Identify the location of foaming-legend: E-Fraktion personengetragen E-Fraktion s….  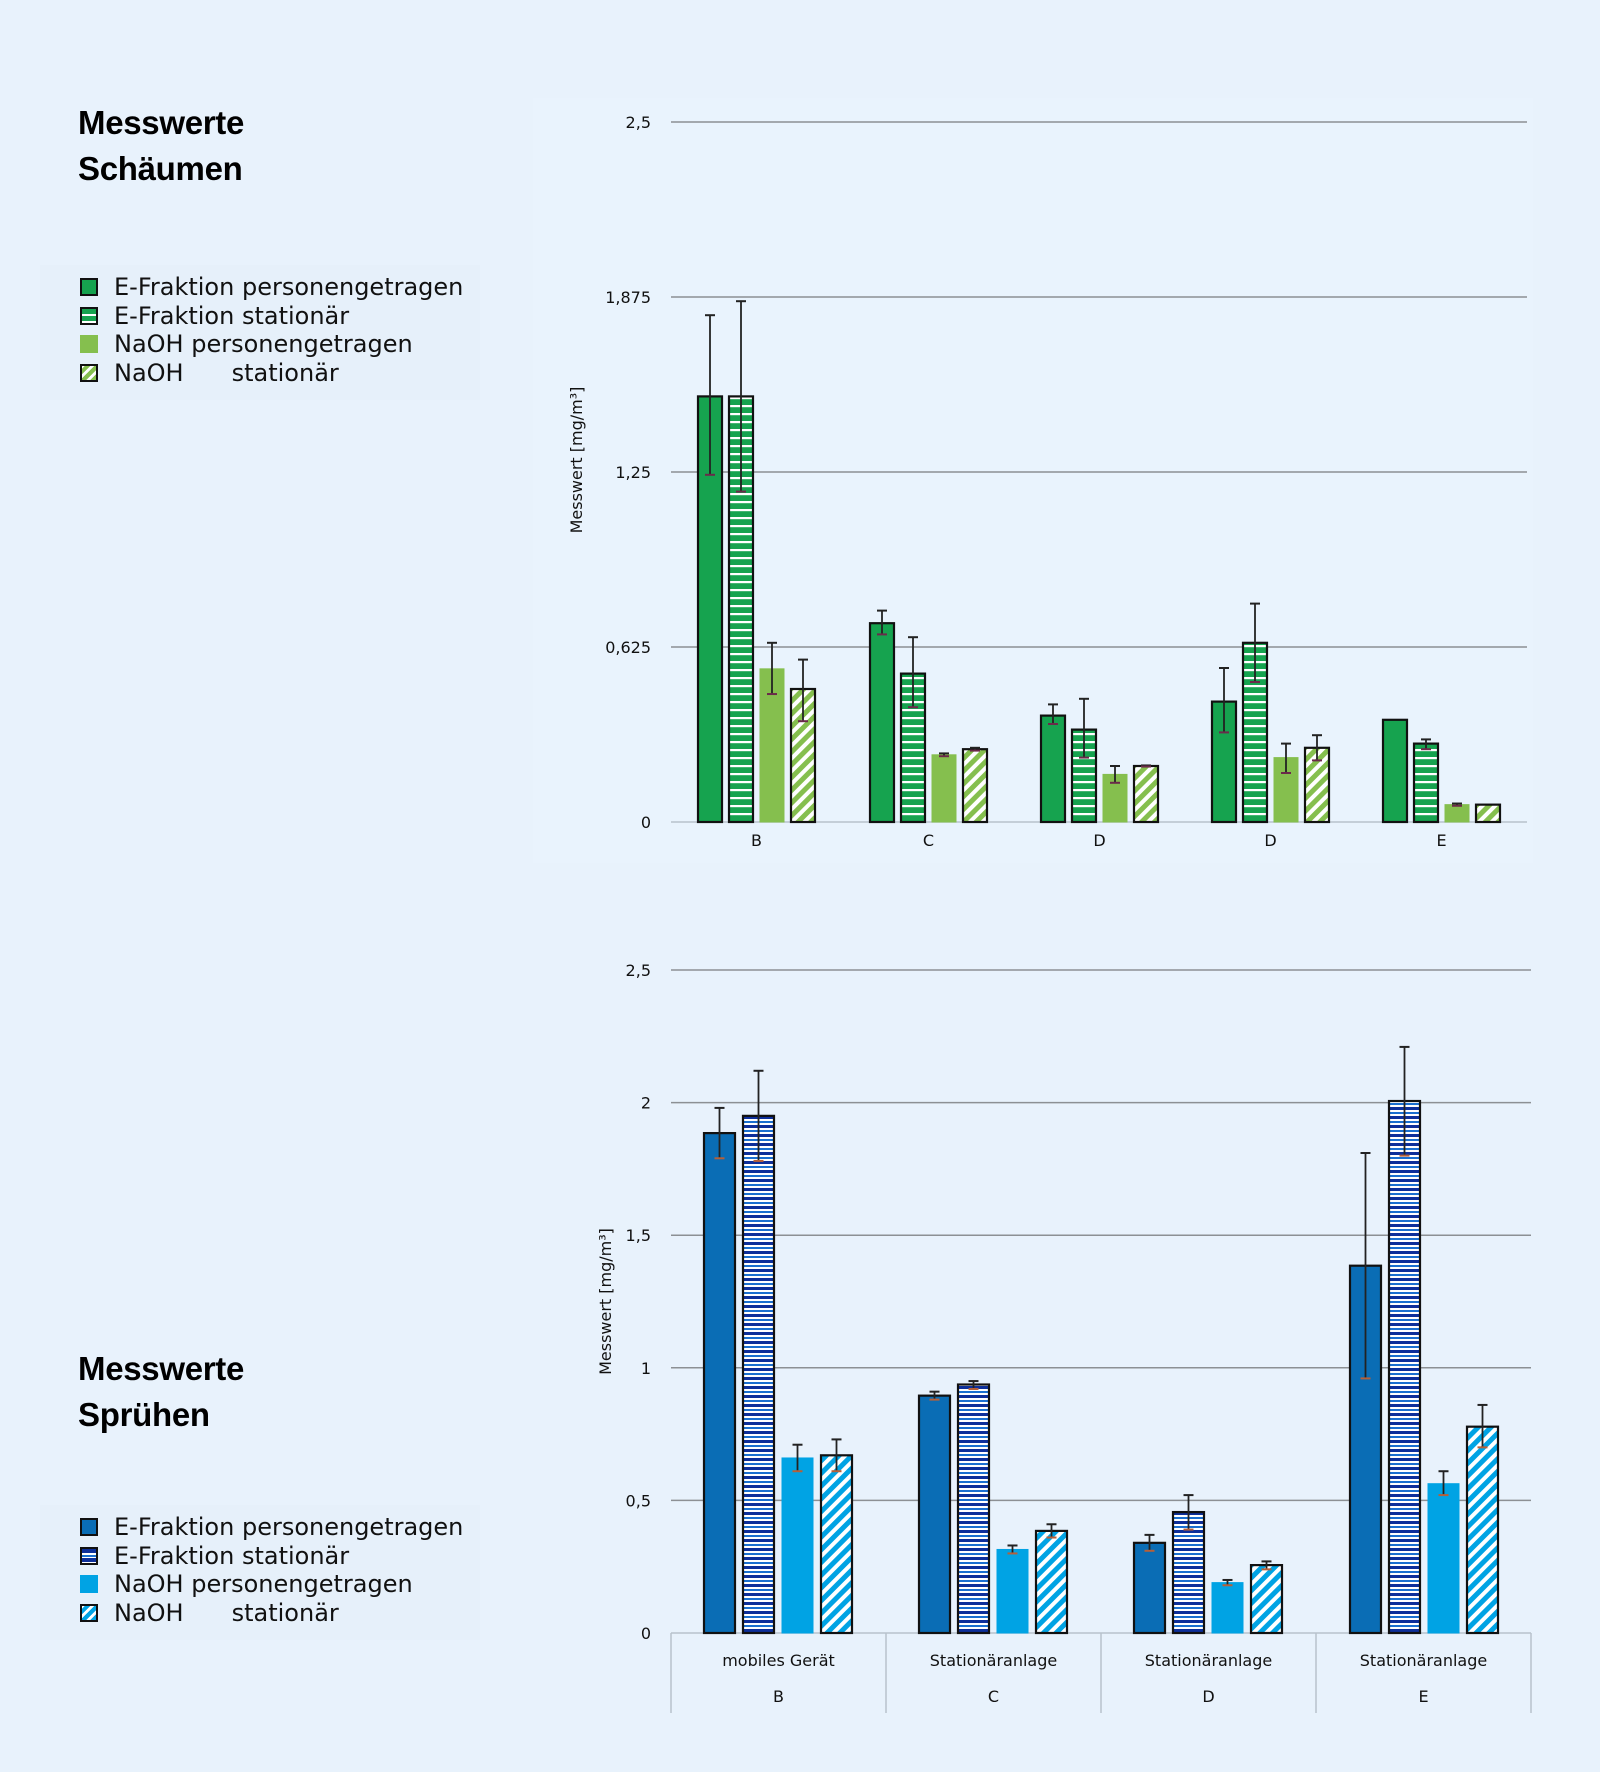
(260, 332).